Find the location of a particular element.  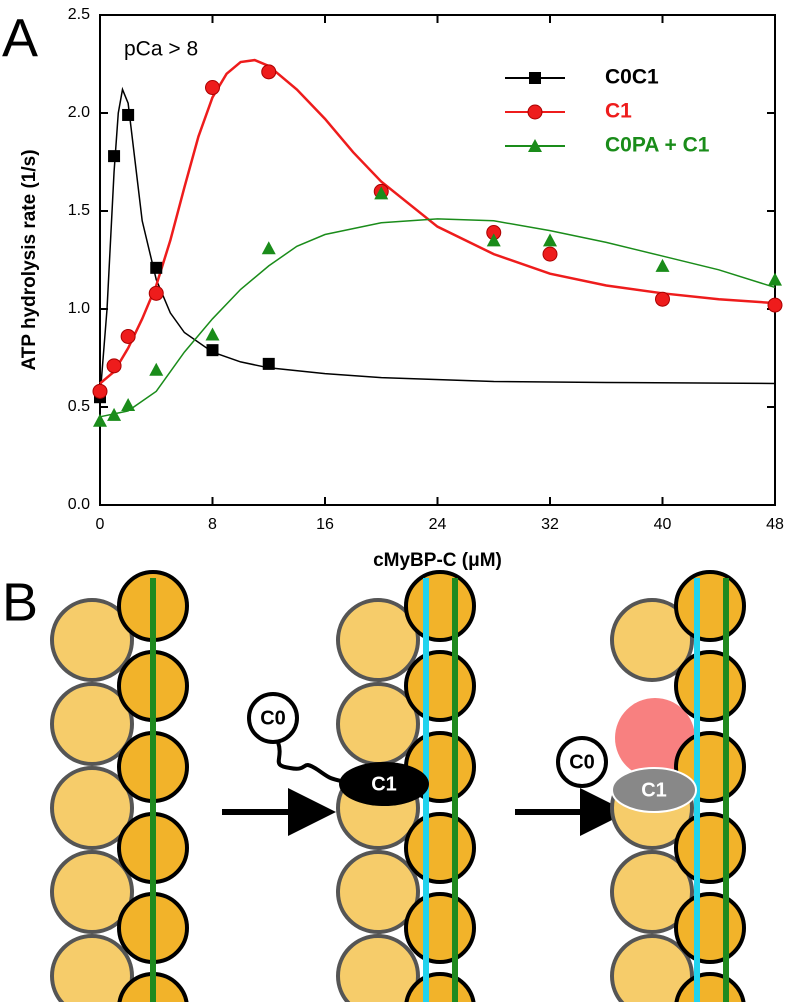

panel-label: A is located at coordinates (20, 38).